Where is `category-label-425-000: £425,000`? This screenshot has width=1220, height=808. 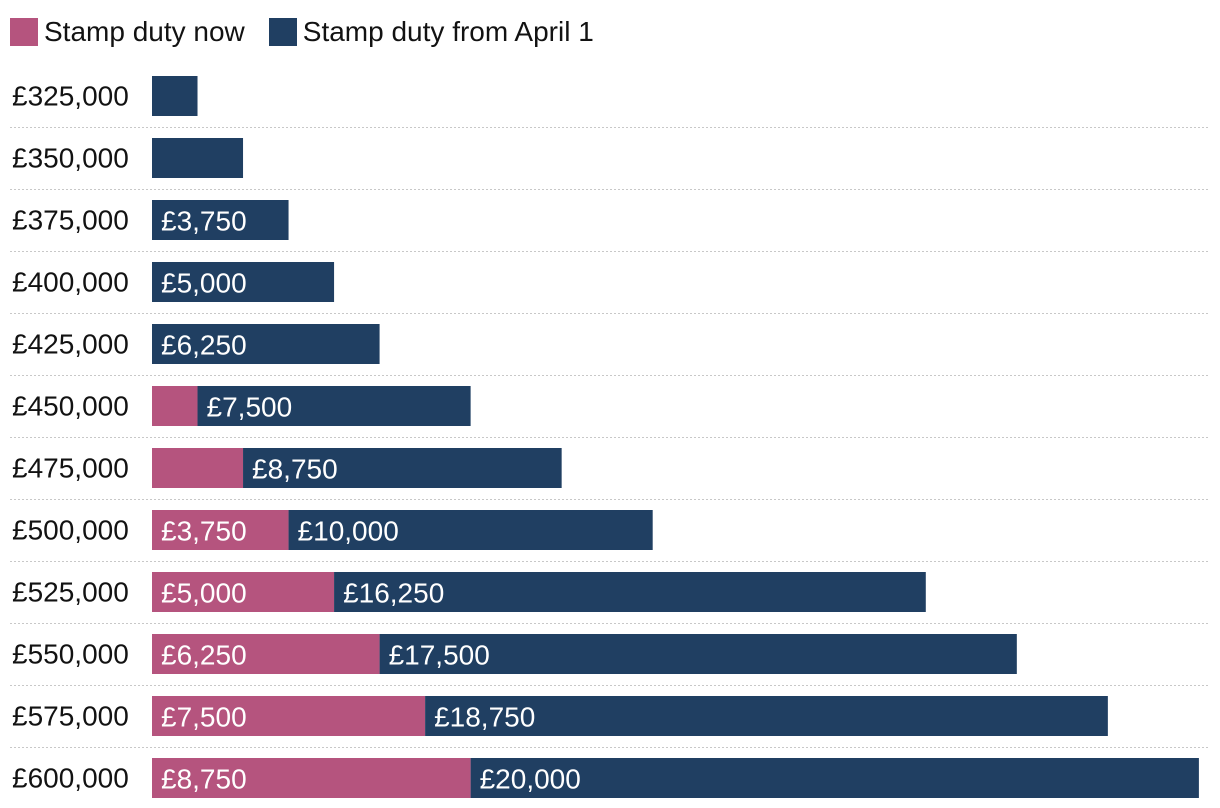 category-label-425-000: £425,000 is located at coordinates (70, 344).